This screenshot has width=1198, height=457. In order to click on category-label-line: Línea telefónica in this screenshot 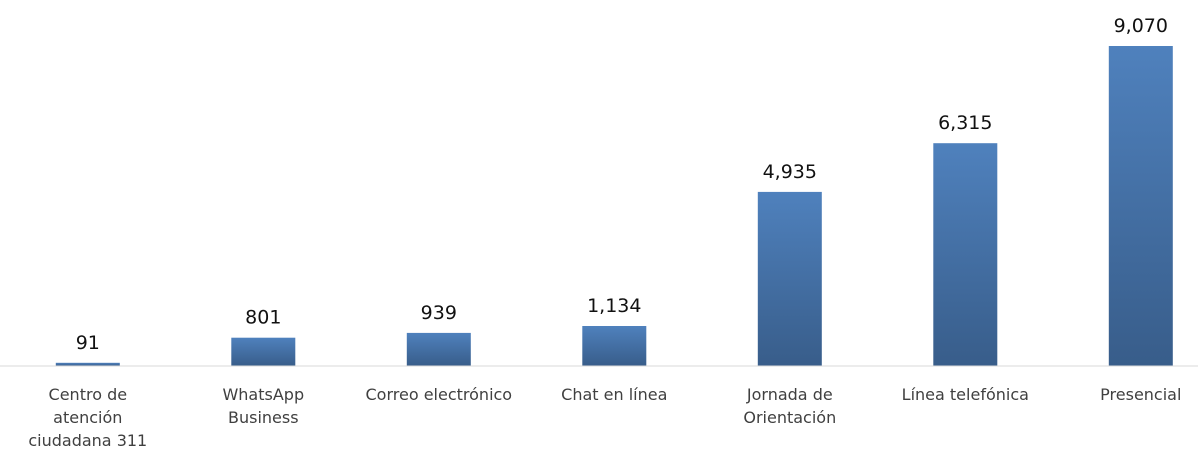, I will do `click(965, 394)`.